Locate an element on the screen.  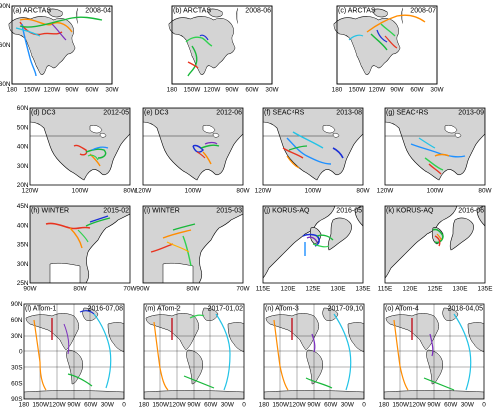
panel-date-n: 2017-09,10 is located at coordinates (346, 309).